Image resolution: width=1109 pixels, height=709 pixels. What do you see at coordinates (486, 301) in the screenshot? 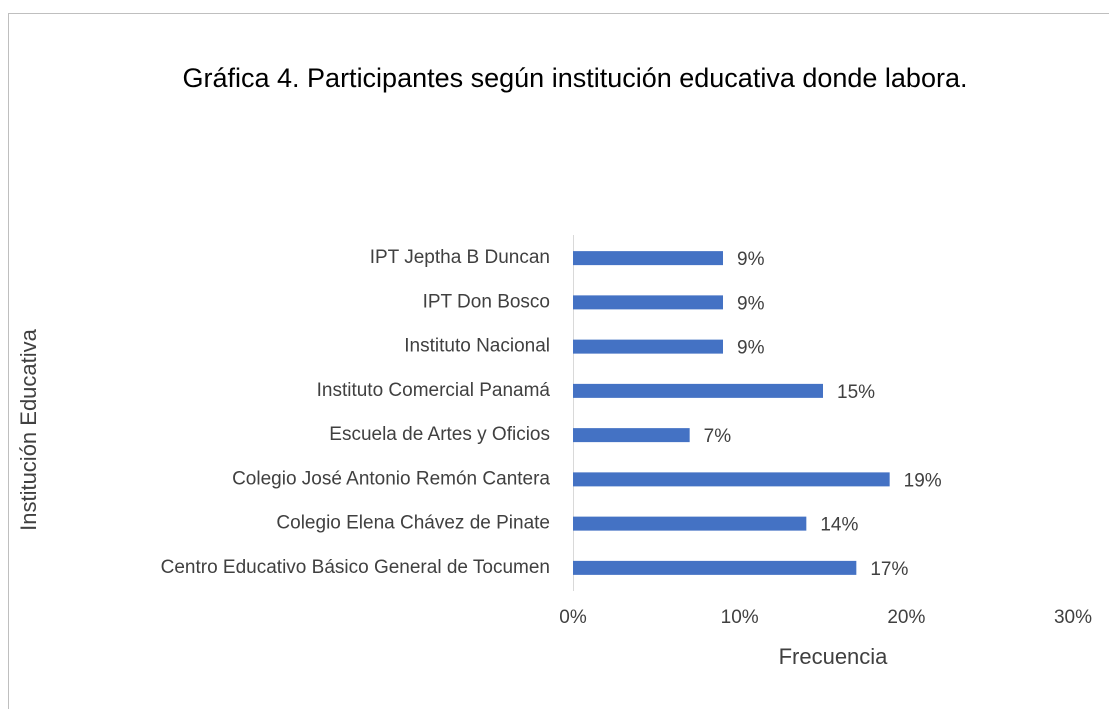
I see `y-tick-label: IPT Don Bosco` at bounding box center [486, 301].